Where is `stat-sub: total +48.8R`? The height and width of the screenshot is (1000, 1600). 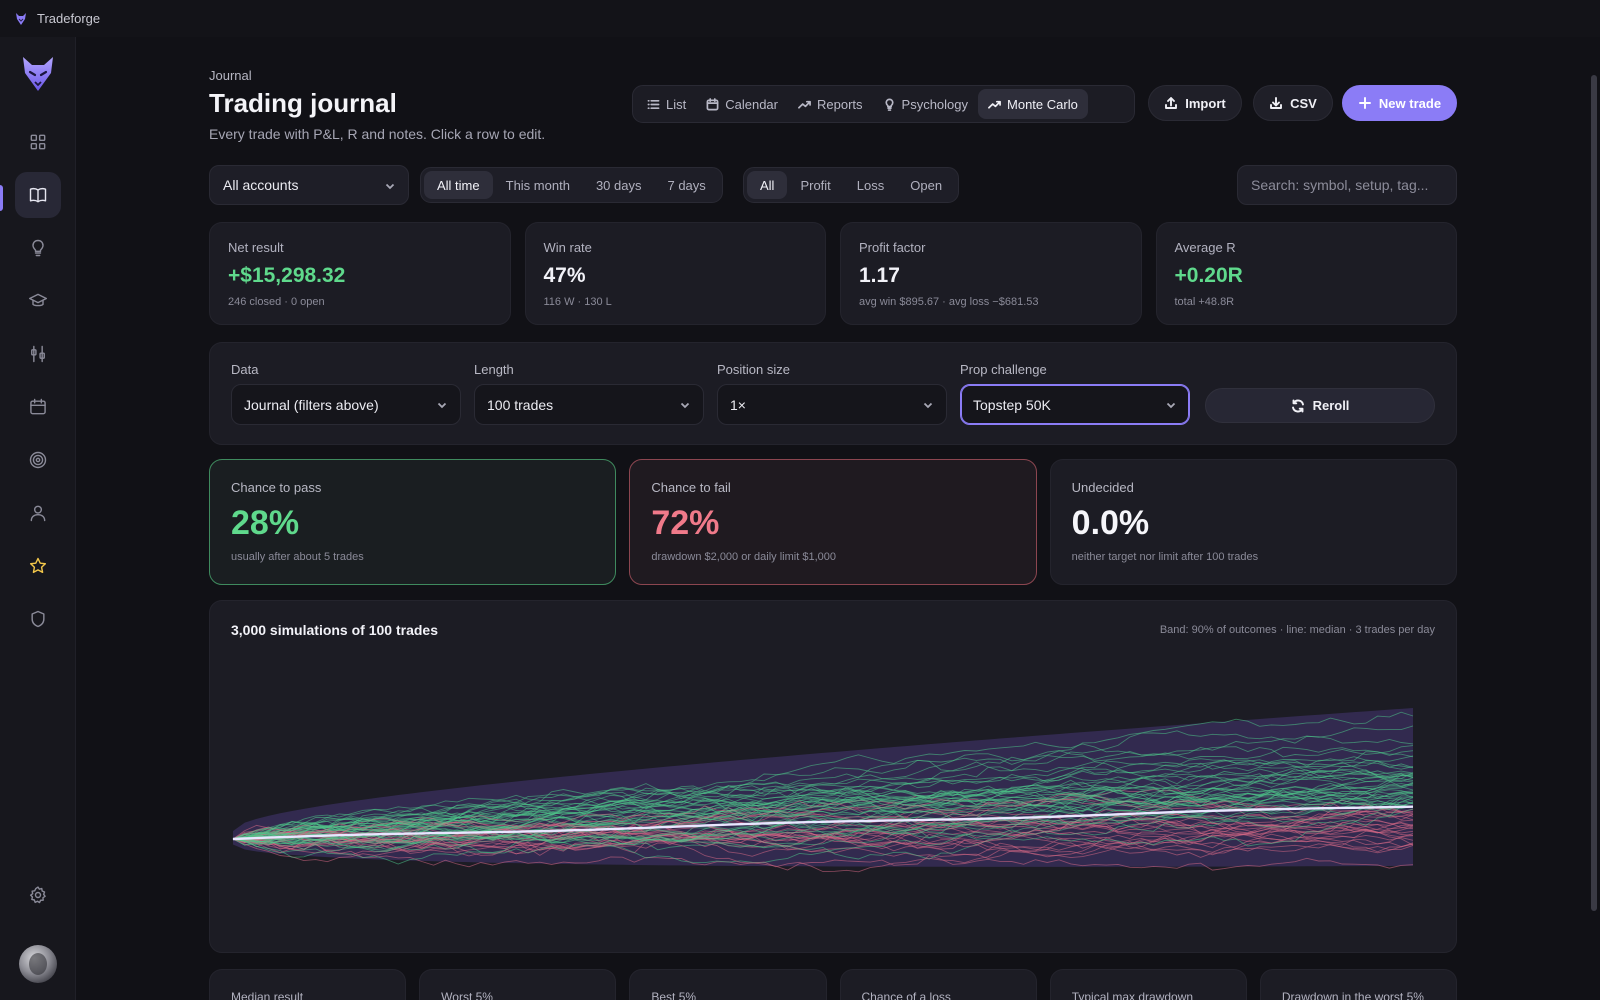
stat-sub: total +48.8R is located at coordinates (1204, 302).